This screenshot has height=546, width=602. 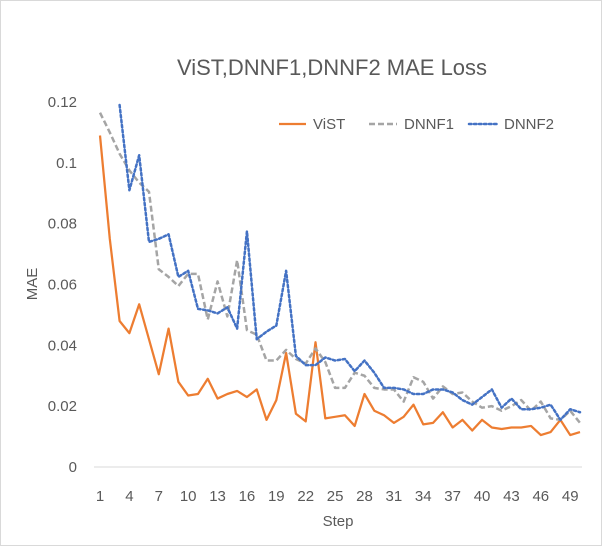 I want to click on legend-label-dnnf2: DNNF2, so click(x=529, y=124).